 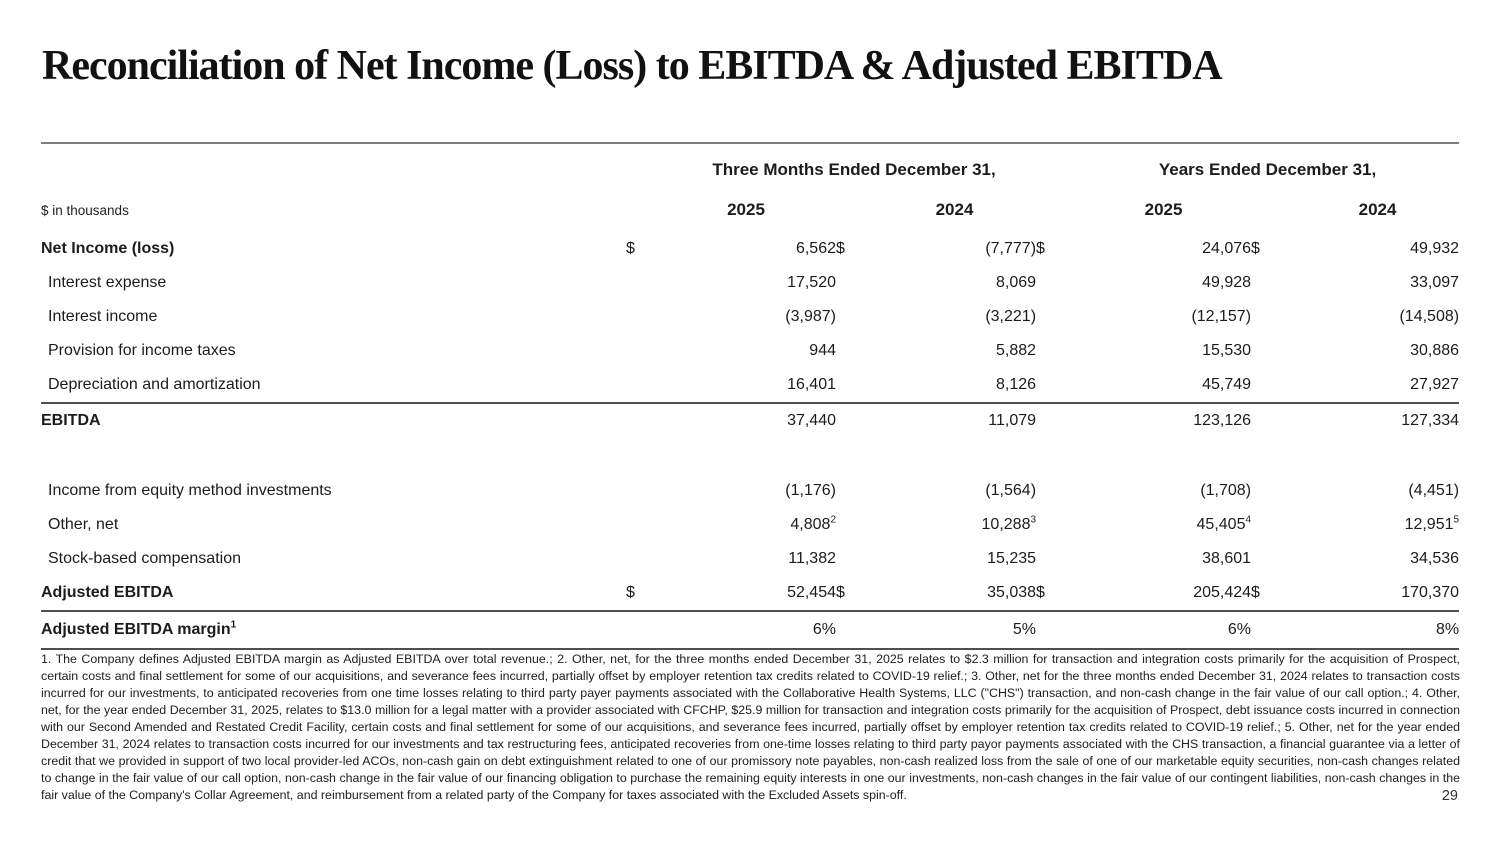 I want to click on cell-value: (1,564), so click(x=1011, y=490).